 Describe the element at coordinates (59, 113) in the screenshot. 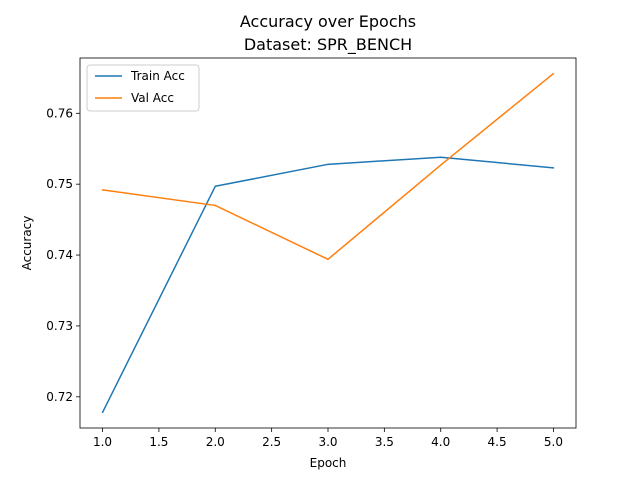

I see `y-tick-label: 0.76` at that location.